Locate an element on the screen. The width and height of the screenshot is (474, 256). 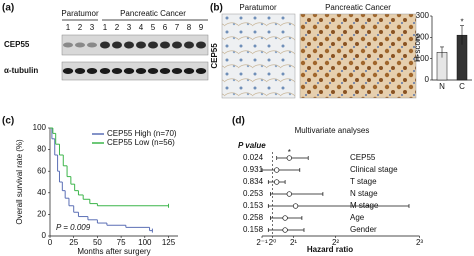
stain-label: CEP55 is located at coordinates (214, 56).